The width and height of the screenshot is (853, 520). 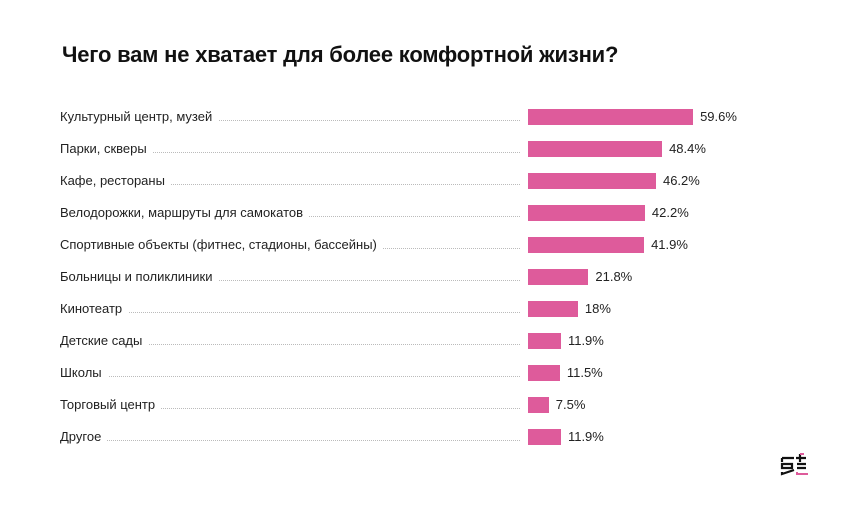 What do you see at coordinates (614, 276) in the screenshot?
I see `value-label: 21.8%` at bounding box center [614, 276].